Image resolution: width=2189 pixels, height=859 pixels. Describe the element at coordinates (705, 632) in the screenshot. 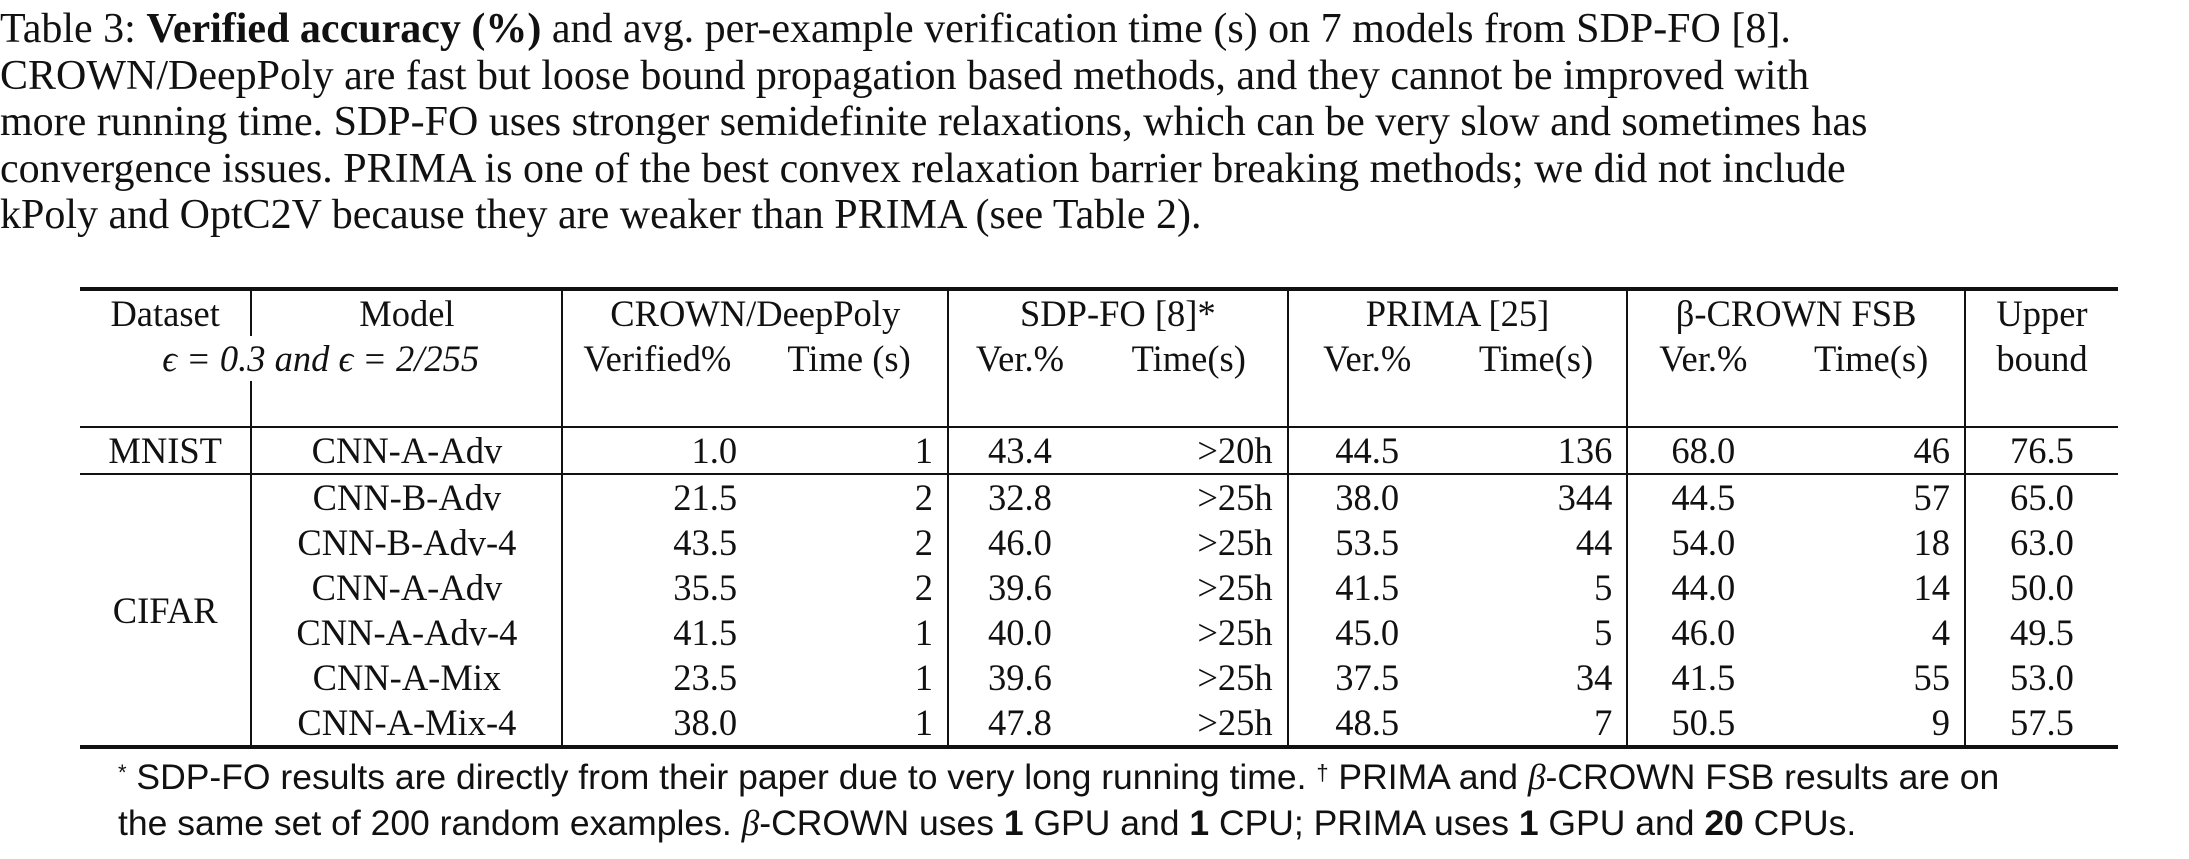

I see `cell-crown-ver: 41.5` at that location.